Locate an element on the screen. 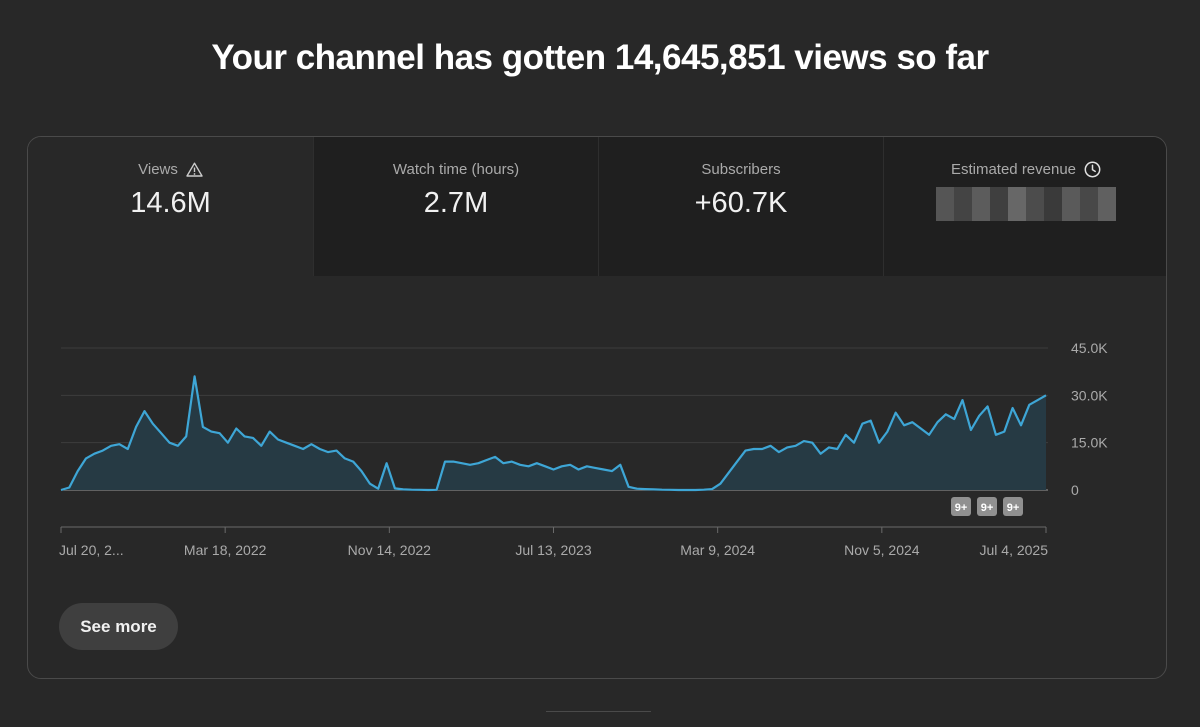  tab-watch-time-label: Watch time (hours) is located at coordinates (456, 169).